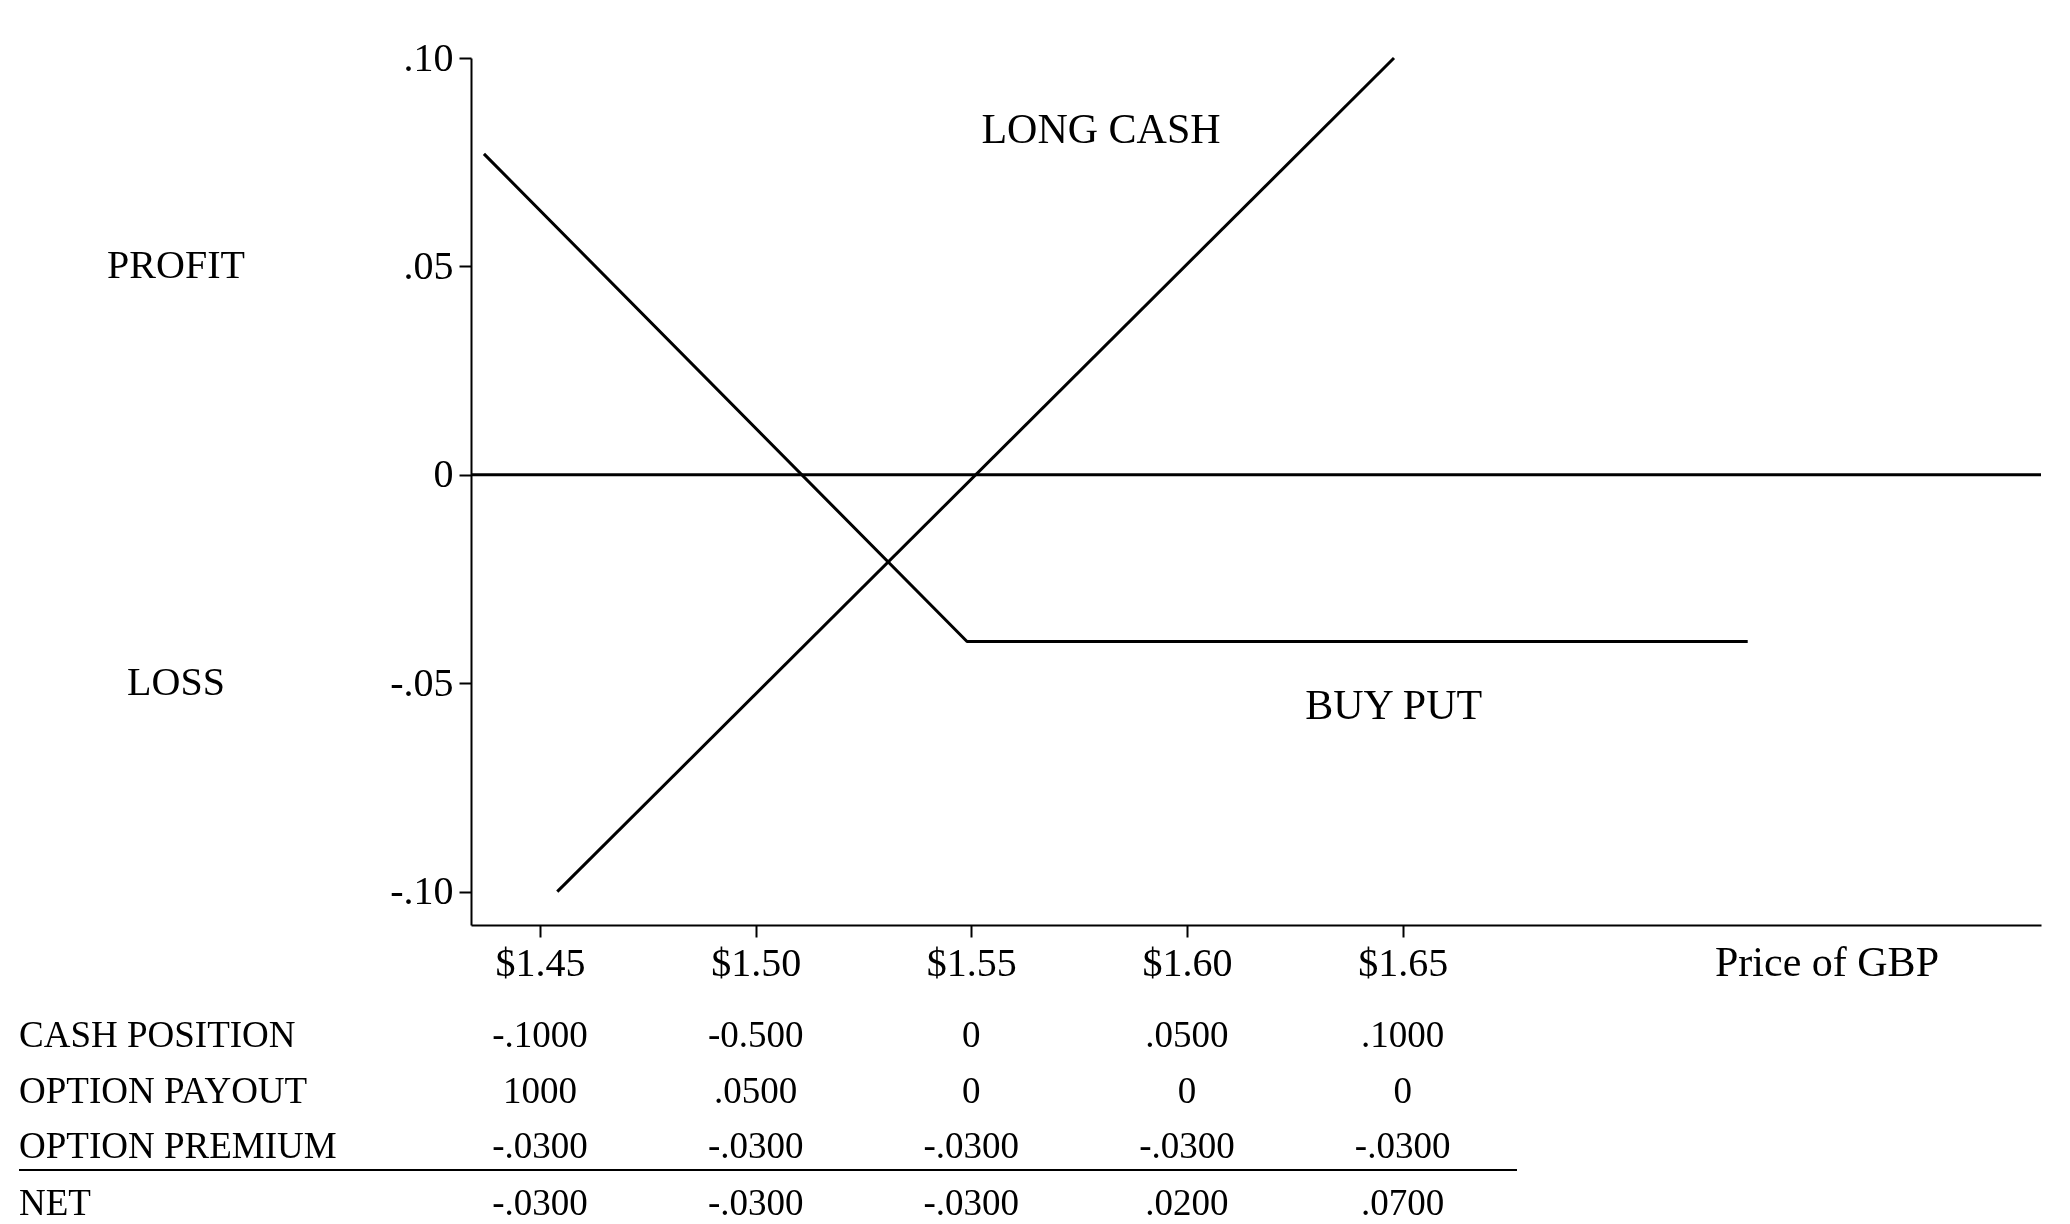  What do you see at coordinates (1187, 962) in the screenshot?
I see `x-tick-label: $1.60` at bounding box center [1187, 962].